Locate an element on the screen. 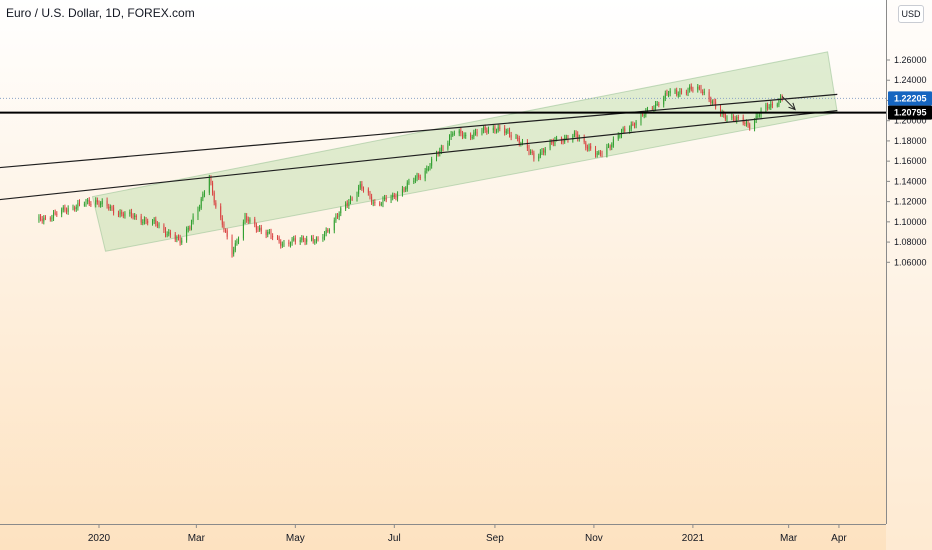 The image size is (932, 550). x-tick-label: Sep is located at coordinates (495, 538).